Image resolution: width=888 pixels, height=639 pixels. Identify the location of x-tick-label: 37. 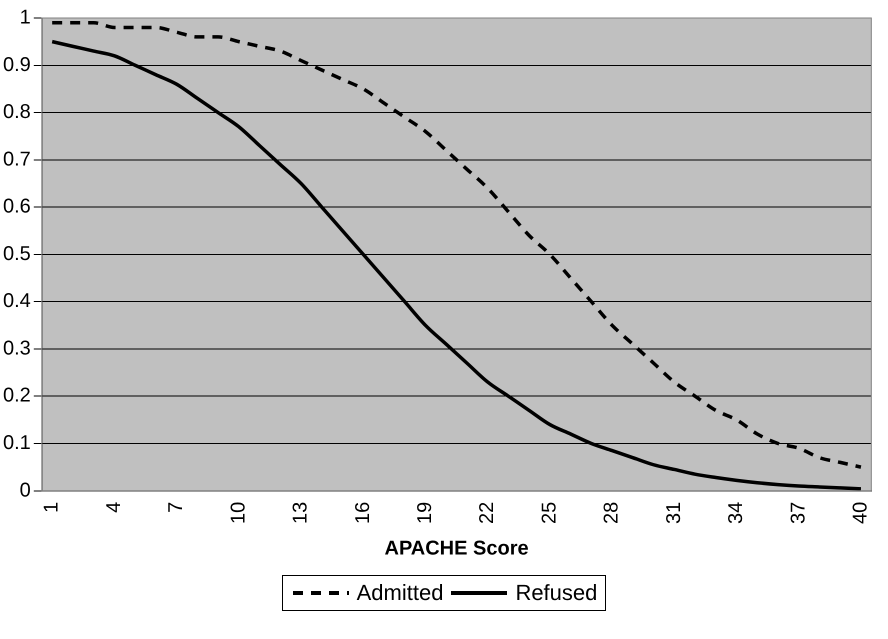
(798, 513).